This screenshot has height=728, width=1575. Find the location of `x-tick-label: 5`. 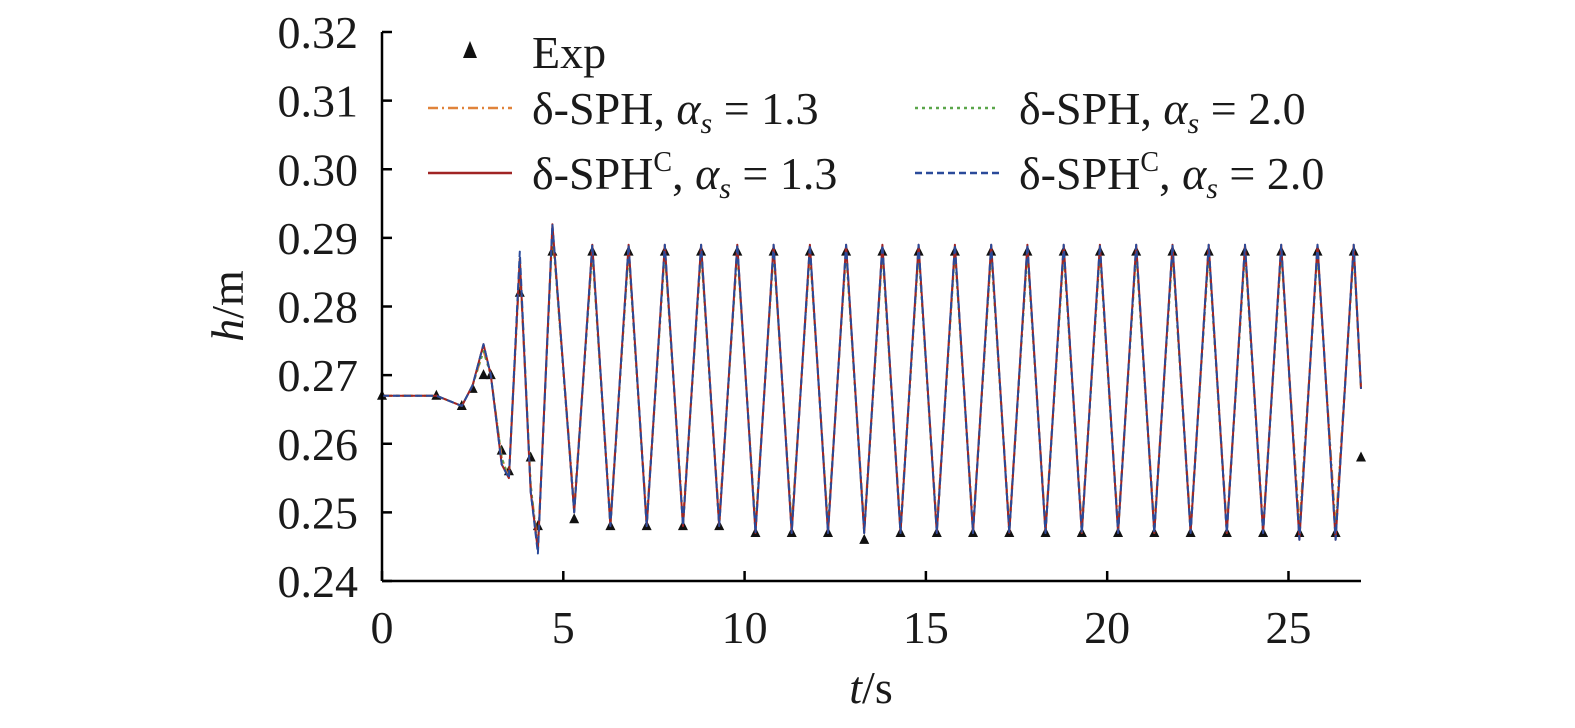

x-tick-label: 5 is located at coordinates (563, 627).